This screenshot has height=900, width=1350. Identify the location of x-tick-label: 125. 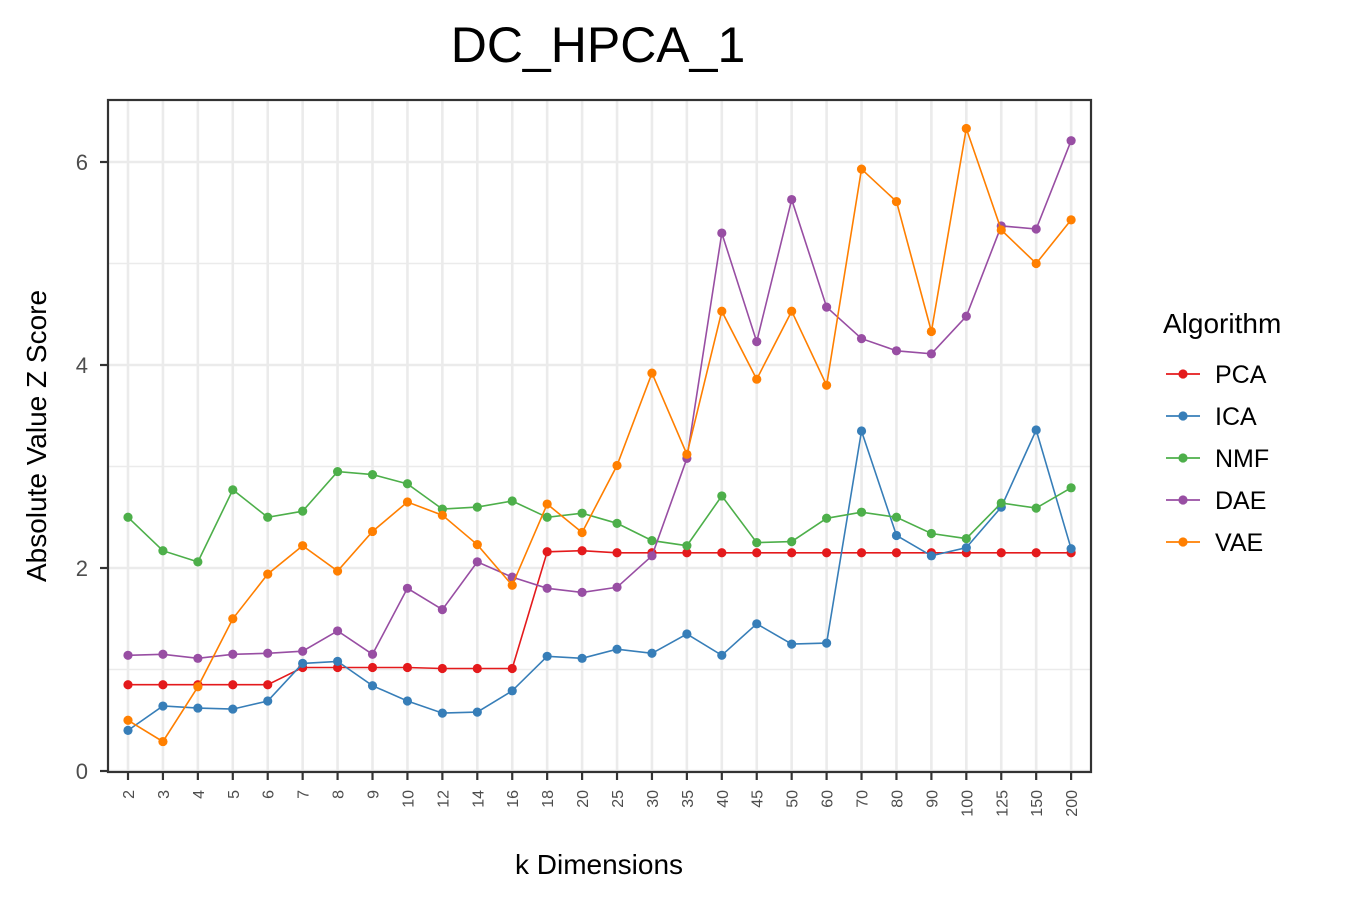
(1002, 803).